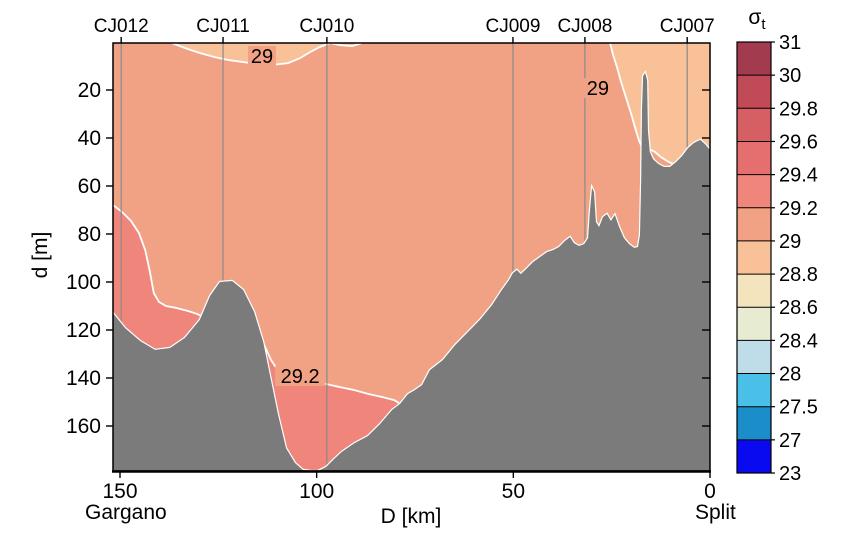 The width and height of the screenshot is (860, 533). I want to click on colorbar-tick-label: 28.6, so click(798, 308).